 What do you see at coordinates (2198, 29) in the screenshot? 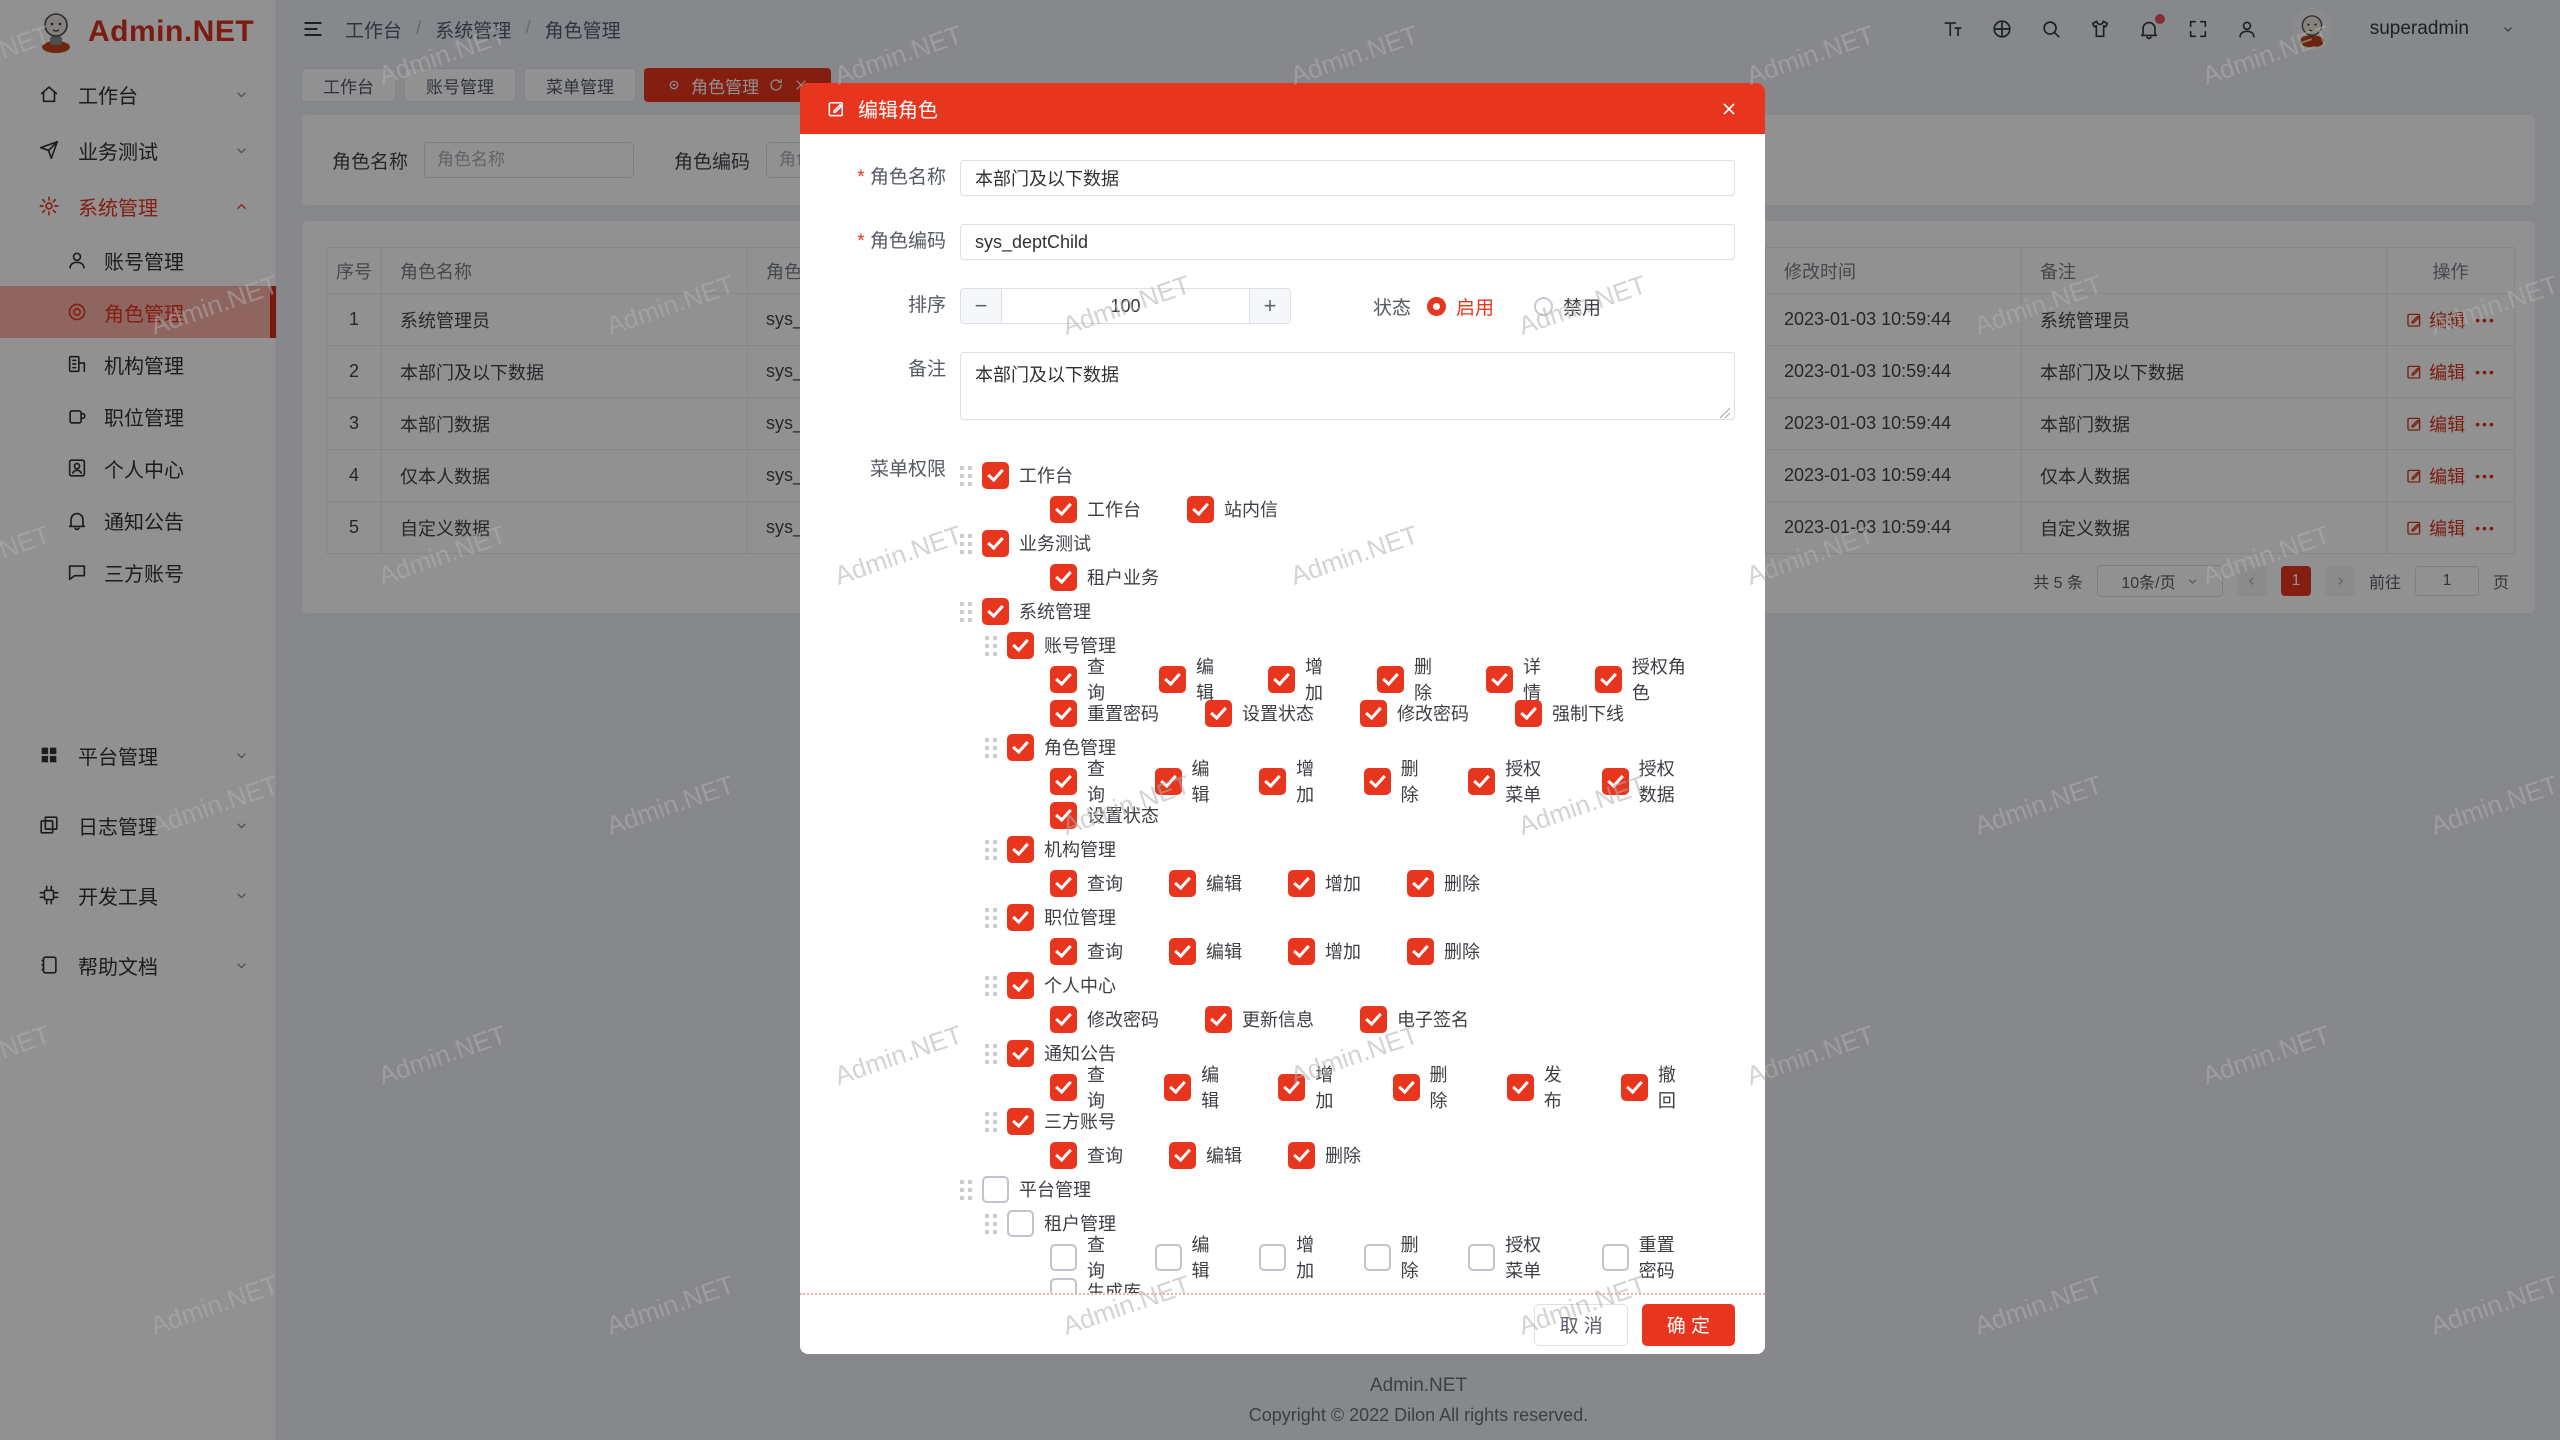
I see `fullscreen-button` at bounding box center [2198, 29].